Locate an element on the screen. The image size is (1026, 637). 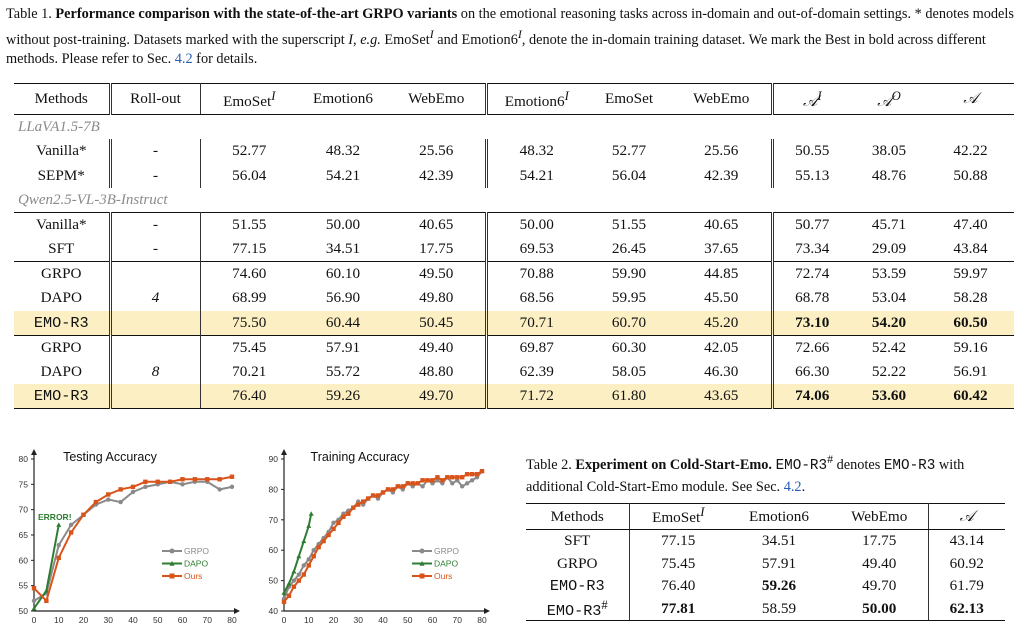
x-tick-label: 20 is located at coordinates (334, 620).